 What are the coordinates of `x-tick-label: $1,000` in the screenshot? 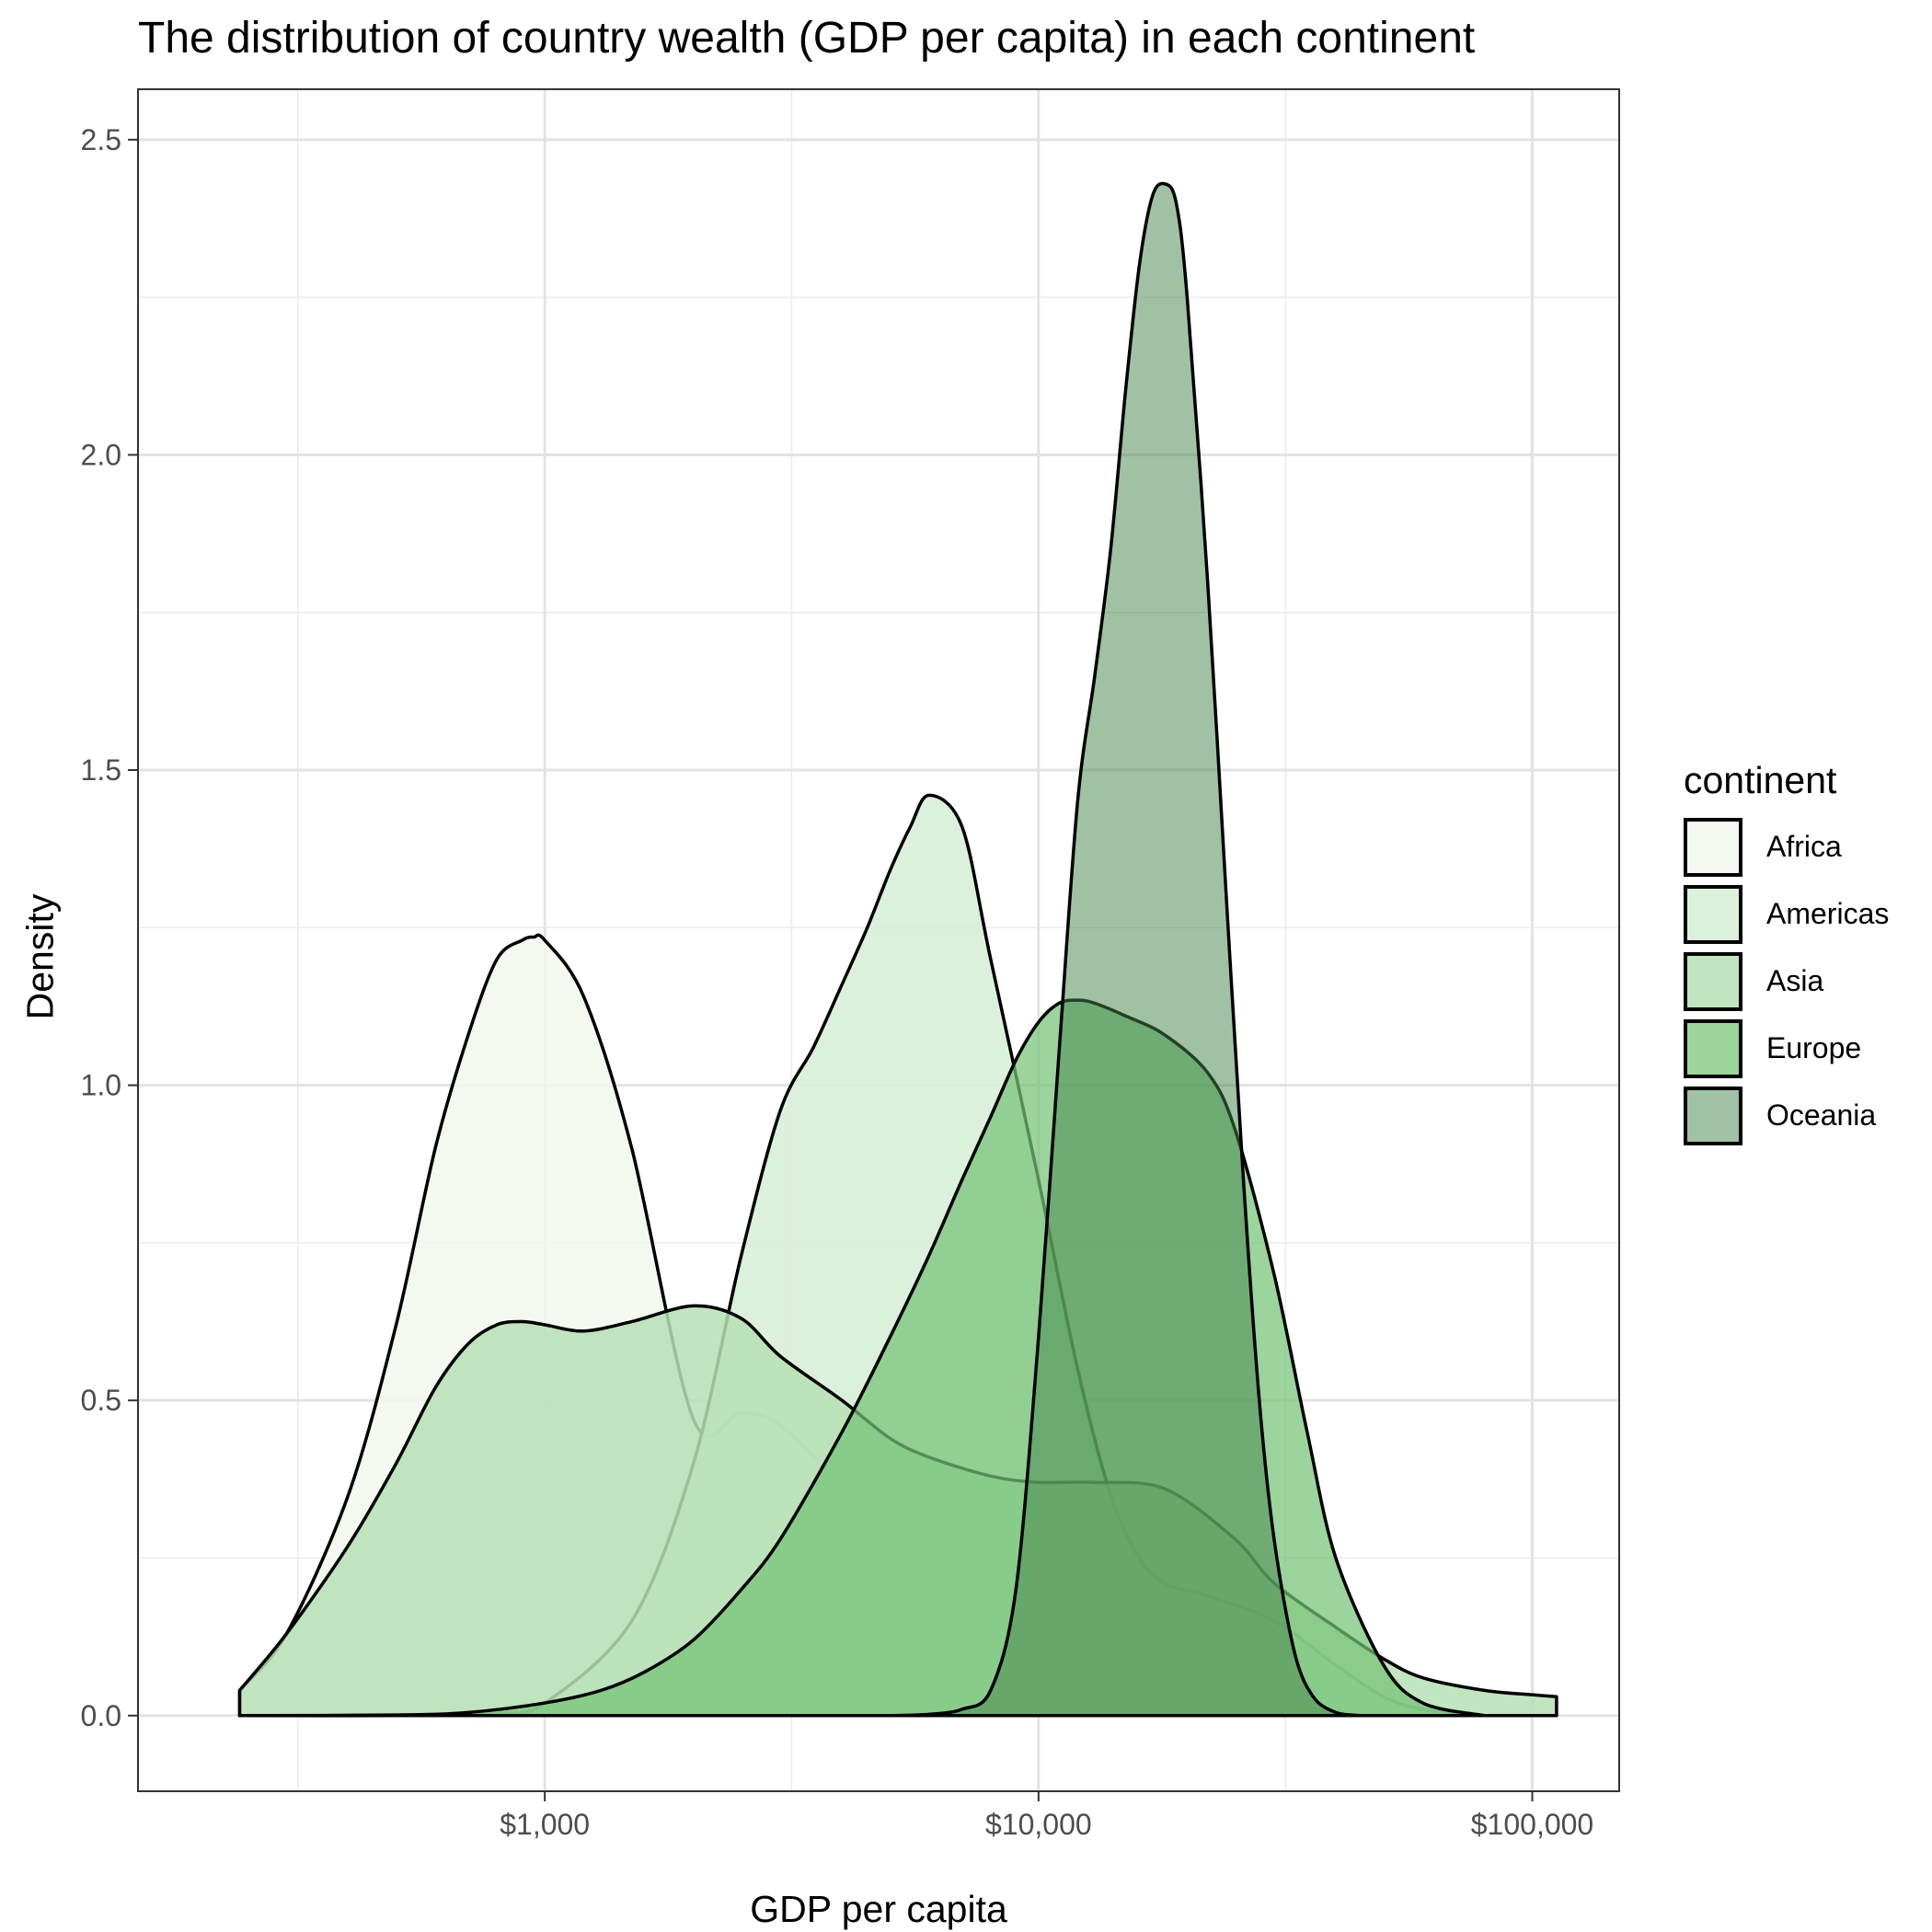 It's located at (545, 1824).